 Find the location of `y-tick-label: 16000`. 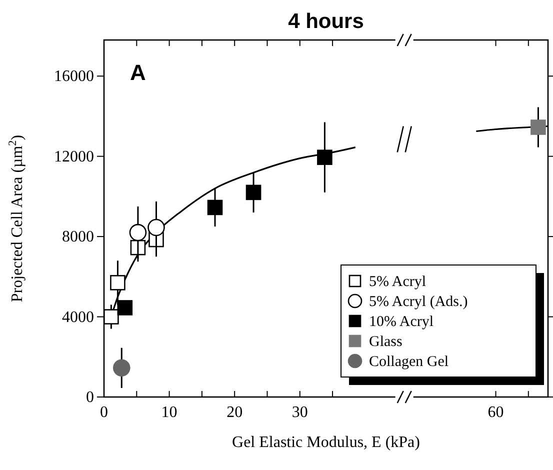

y-tick-label: 16000 is located at coordinates (74, 77).